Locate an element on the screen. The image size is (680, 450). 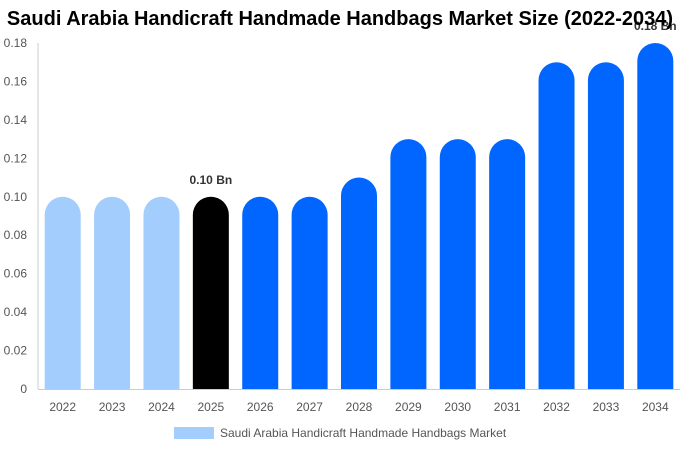
x-tick-label: 2026 is located at coordinates (260, 407).